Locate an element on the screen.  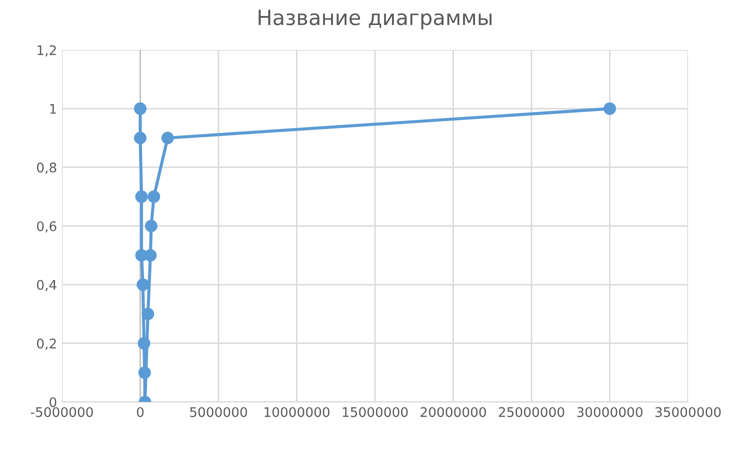
x-tick-label: 0 is located at coordinates (140, 412).